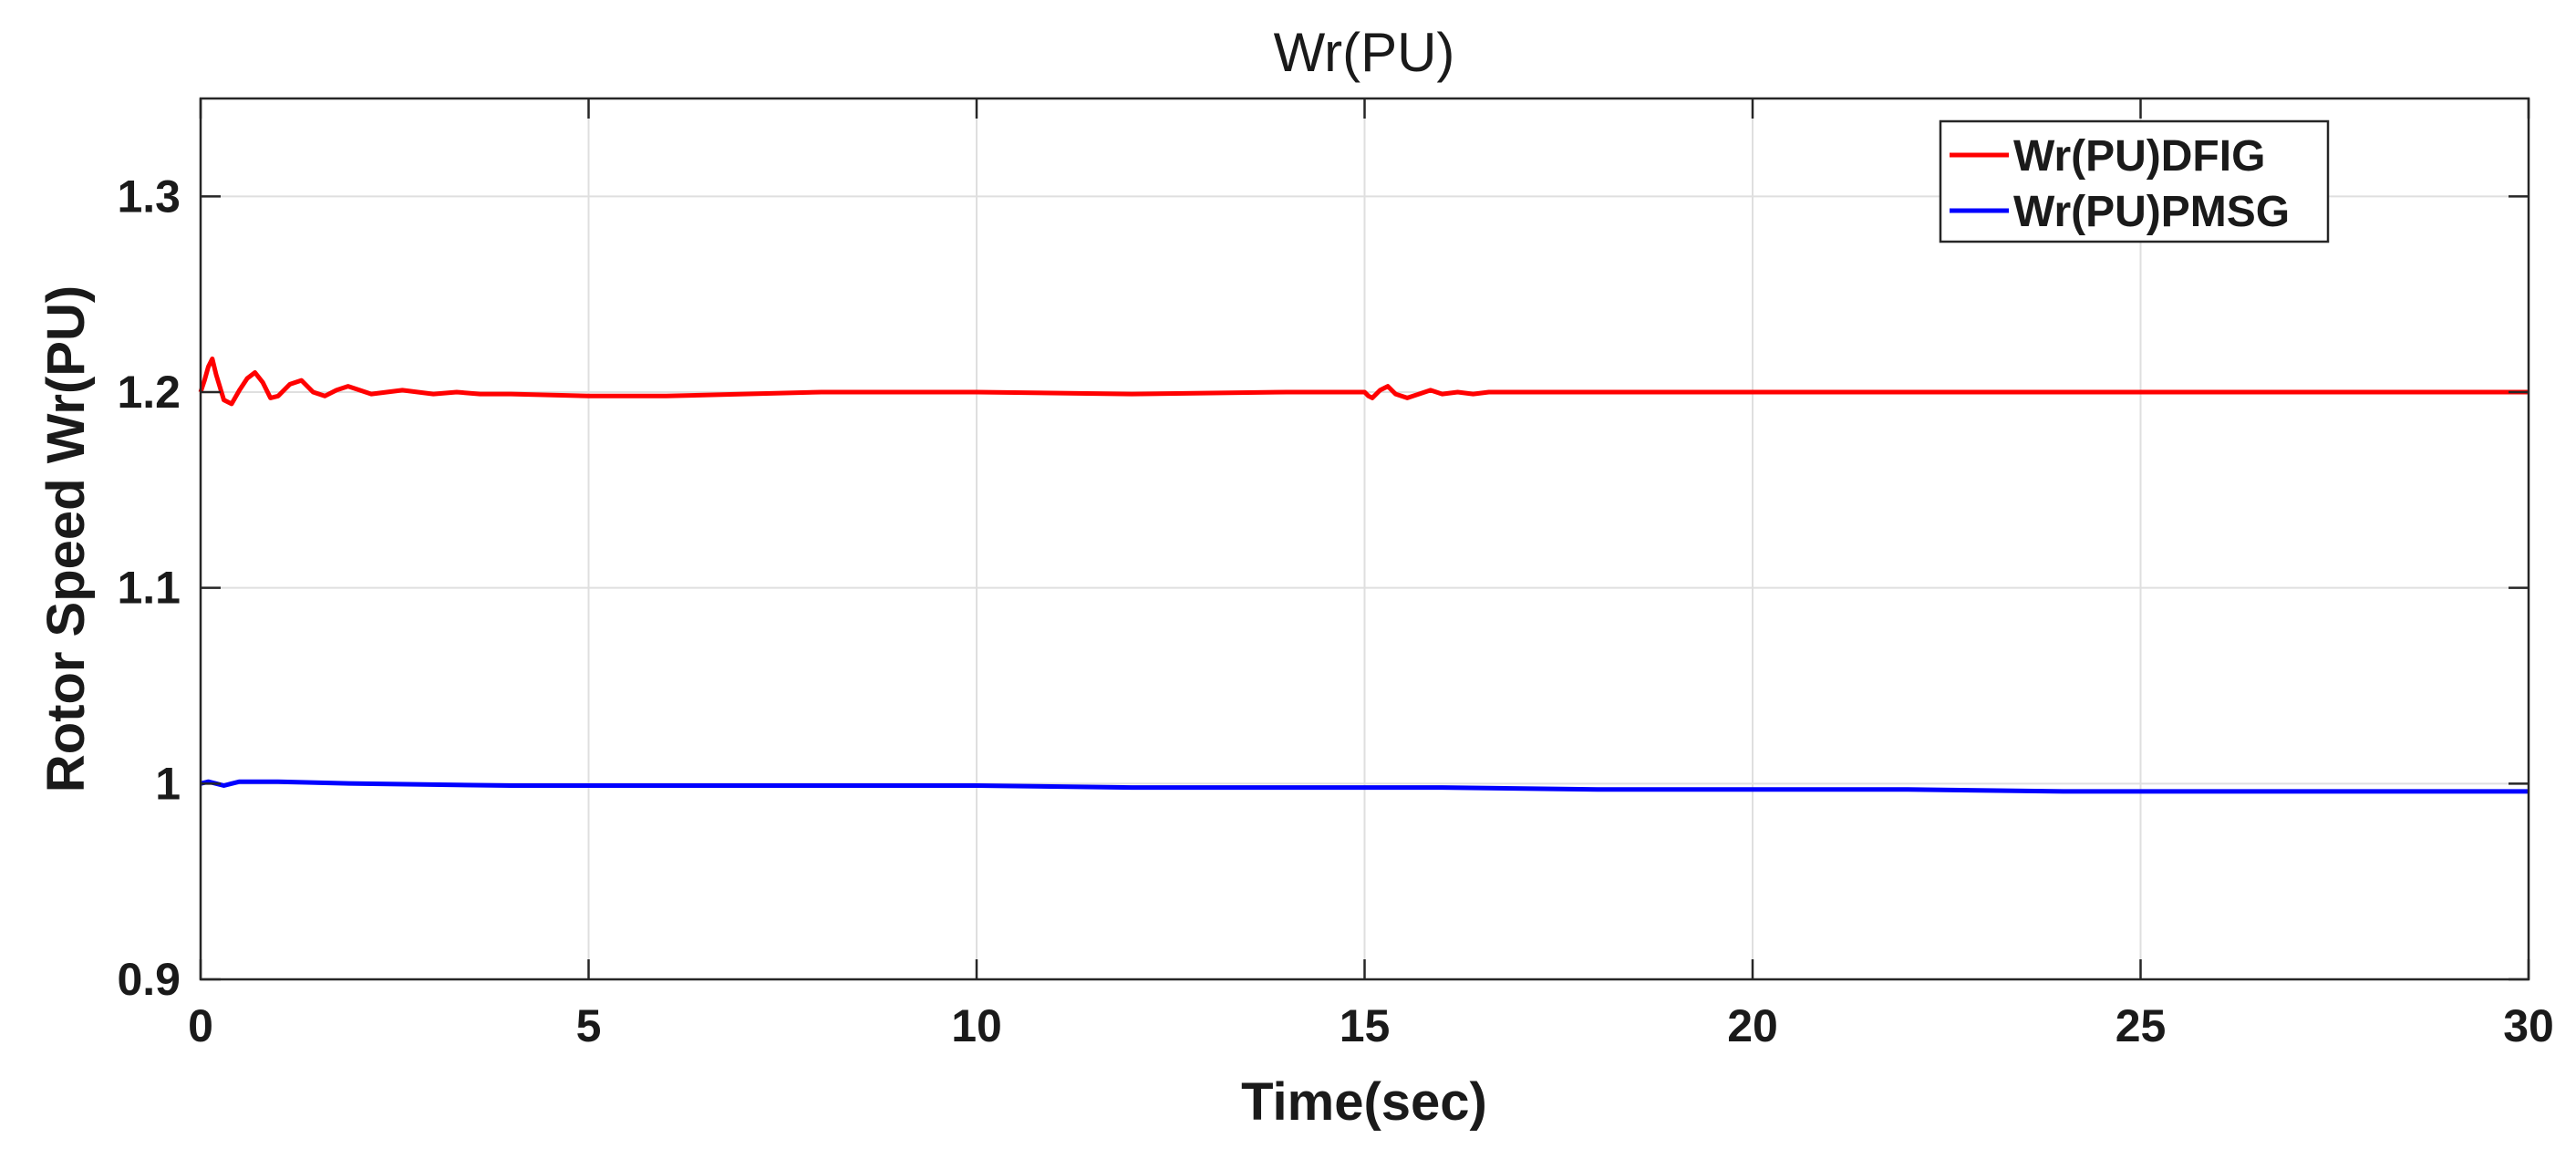  What do you see at coordinates (1364, 52) in the screenshot?
I see `chart-title: Wr(PU)` at bounding box center [1364, 52].